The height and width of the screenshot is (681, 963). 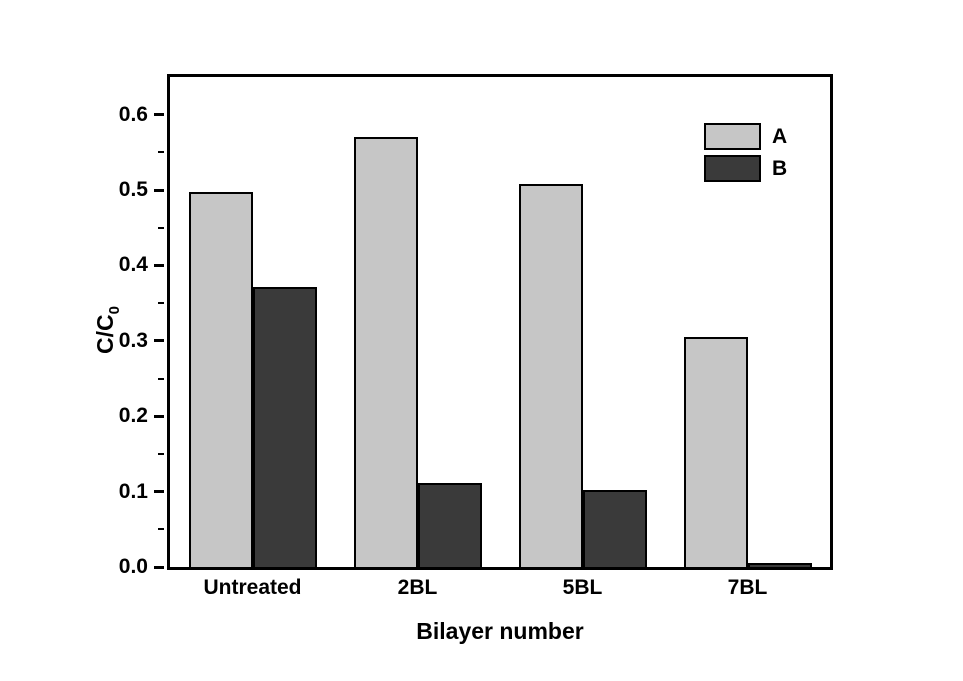 What do you see at coordinates (159, 190) in the screenshot?
I see `y-major-tick-0.5` at bounding box center [159, 190].